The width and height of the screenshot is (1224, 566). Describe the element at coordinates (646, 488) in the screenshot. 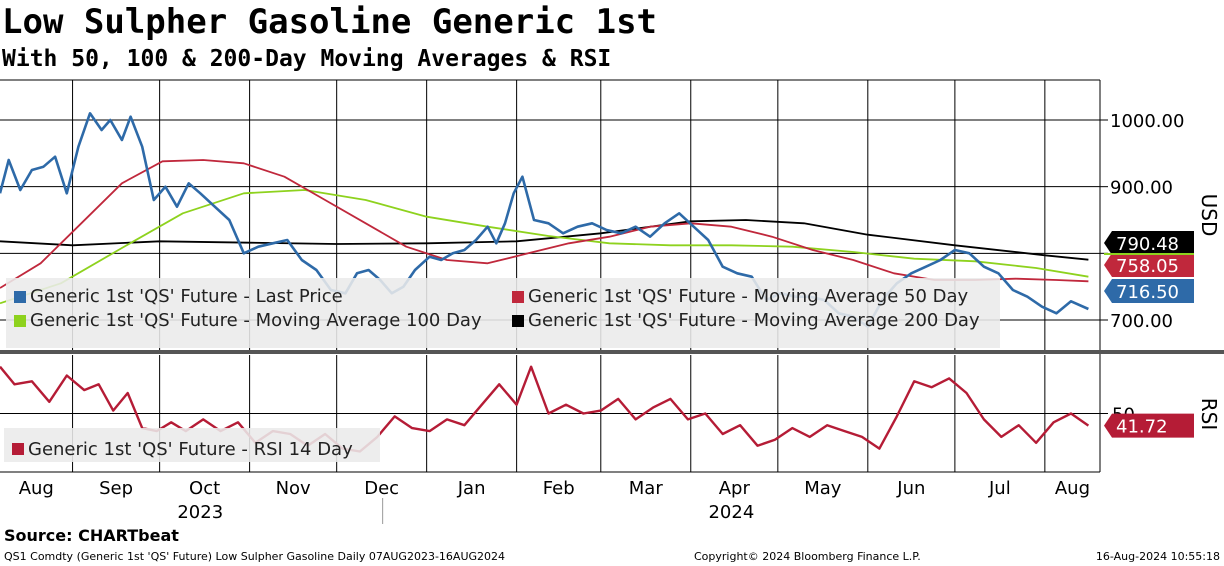

I see `month-label-7: Mar` at that location.